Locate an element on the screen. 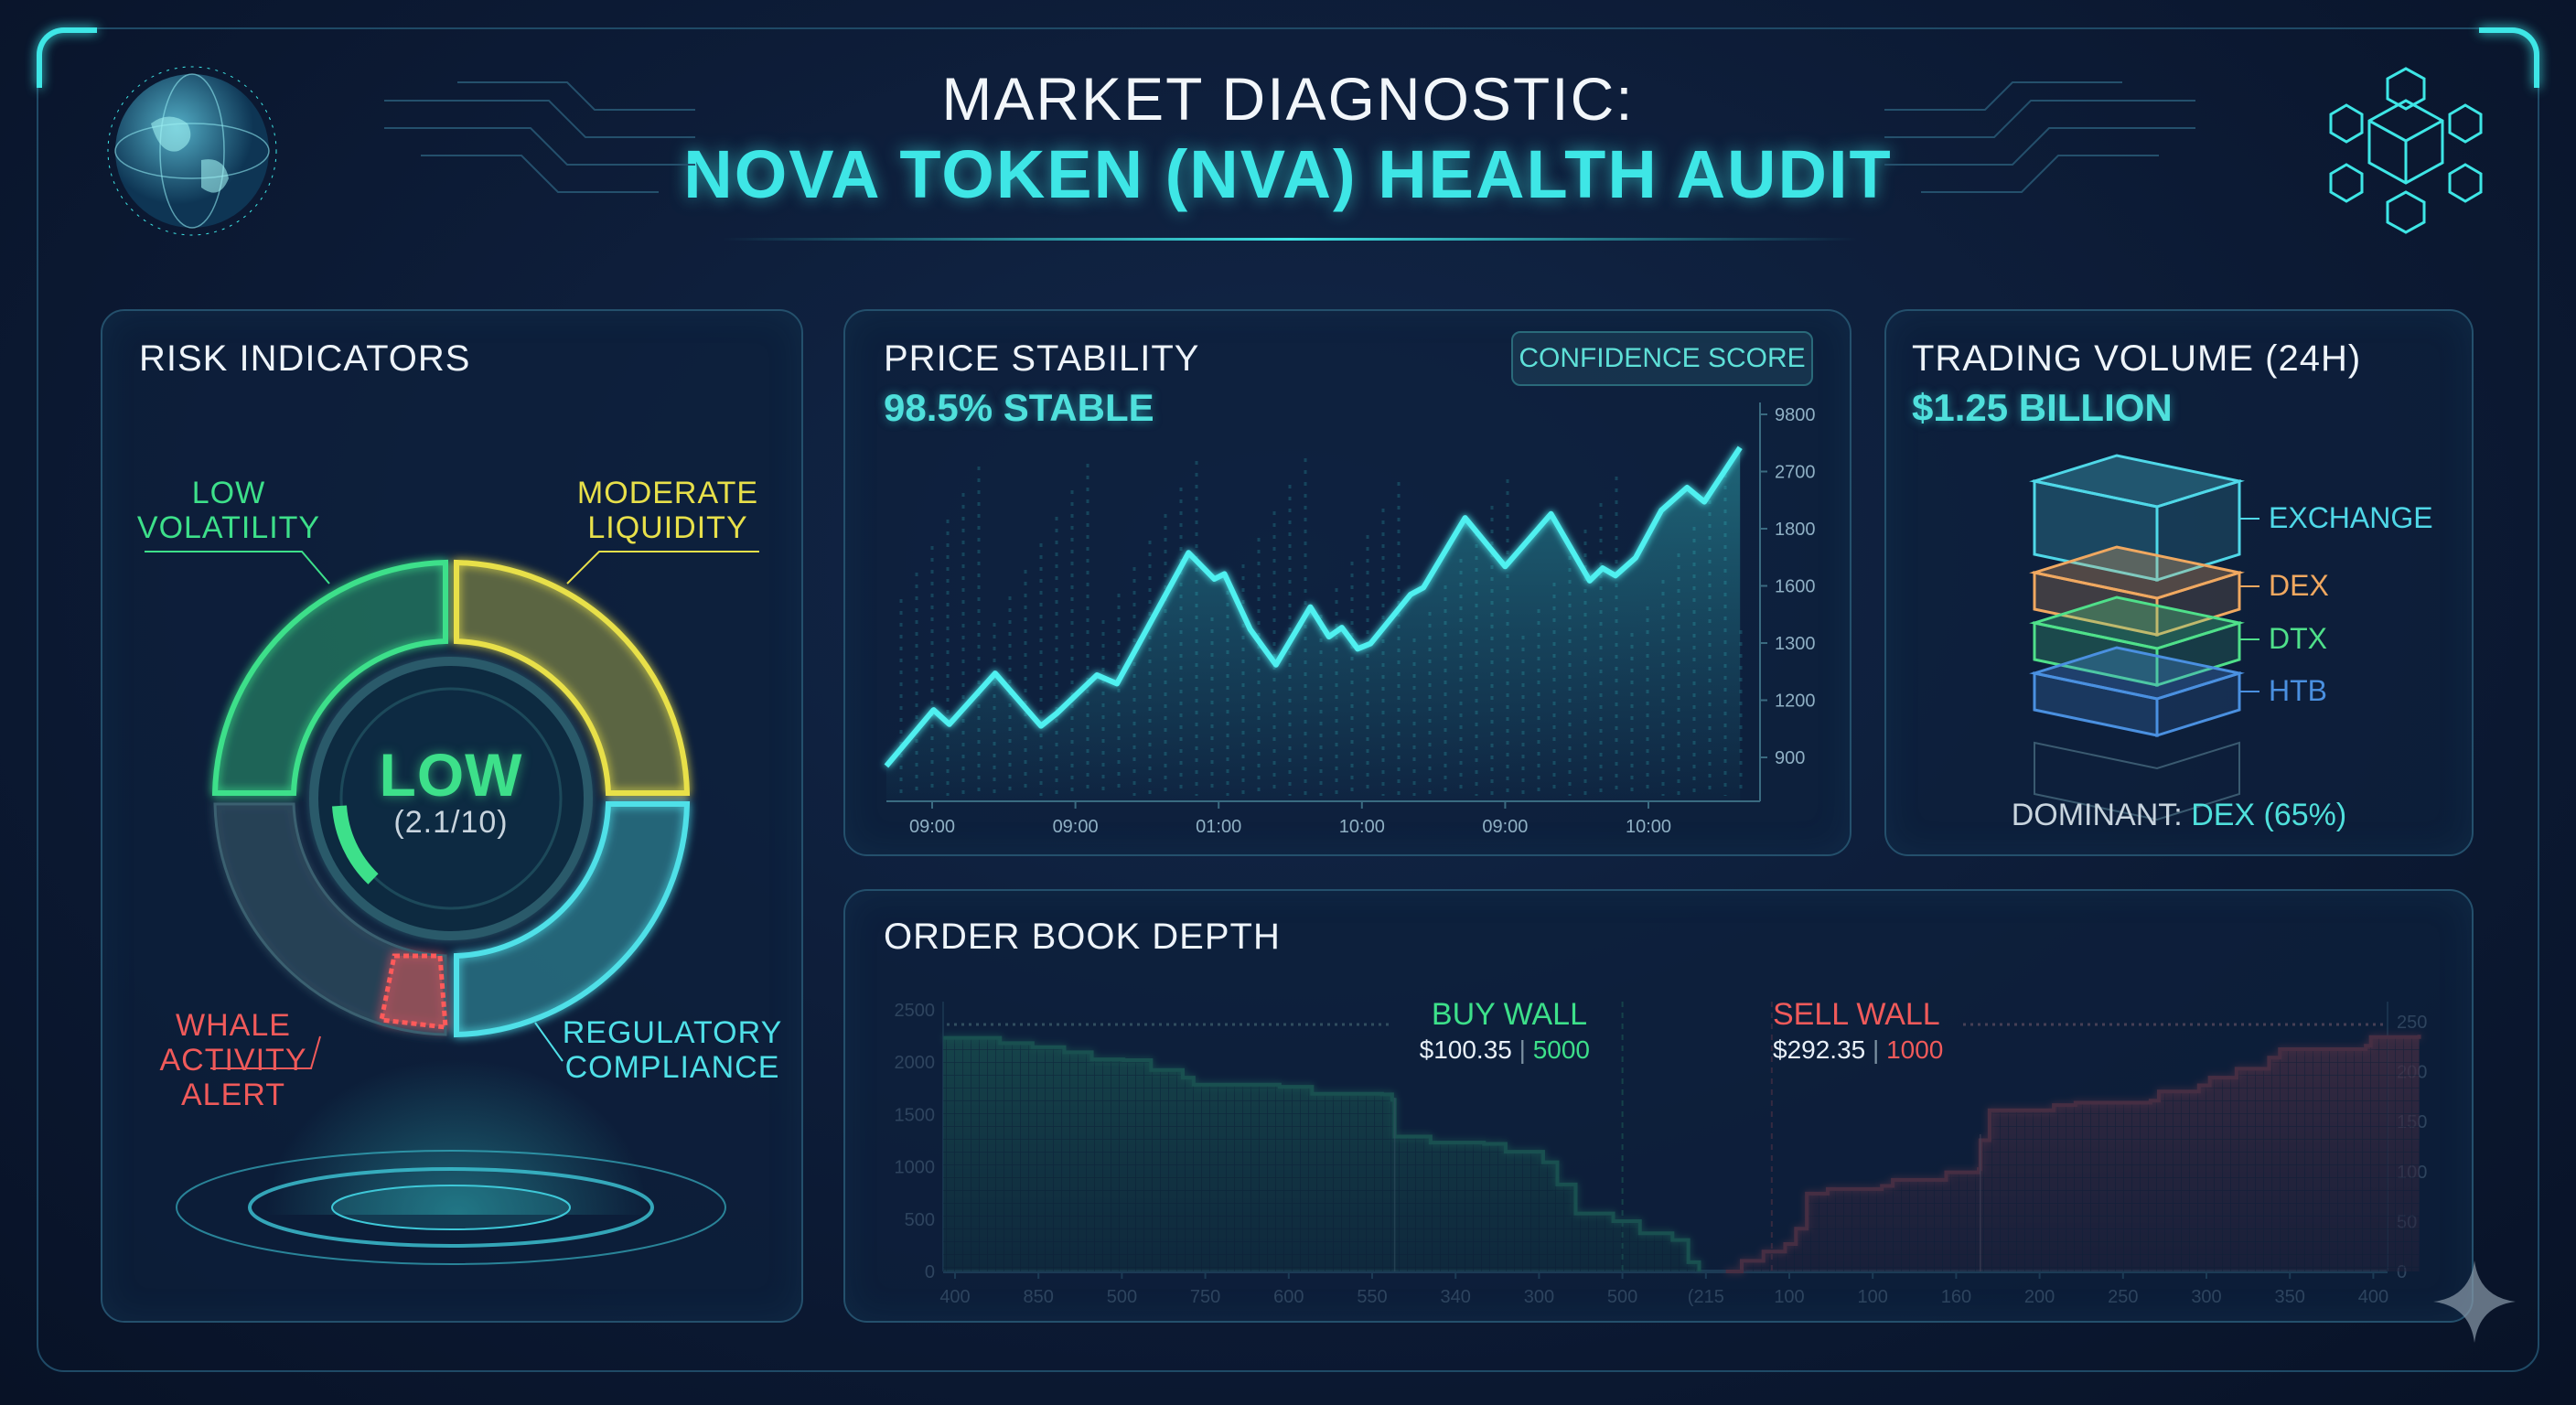 The image size is (2576, 1405). sell-wall-label: SELL WALL is located at coordinates (1857, 1015).